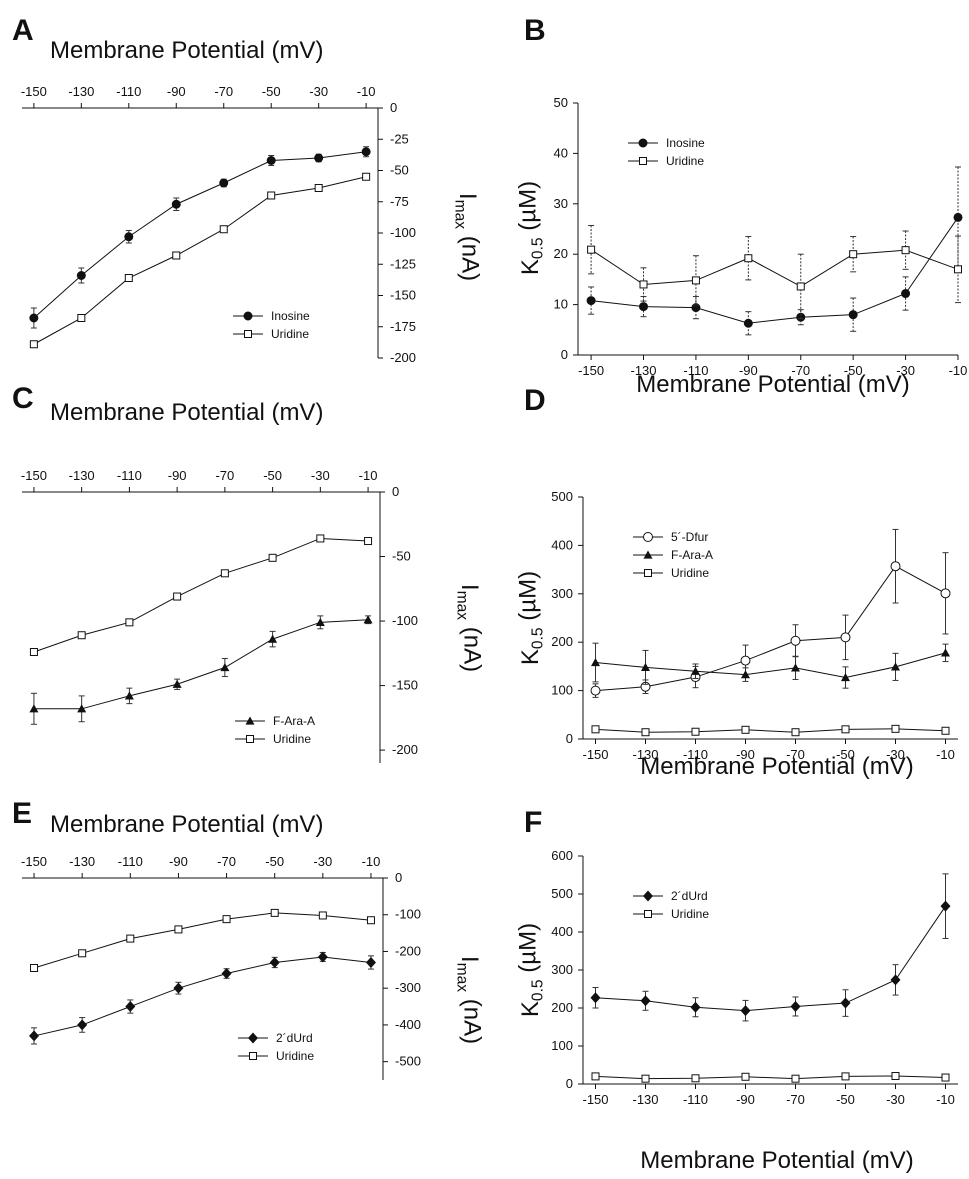  I want to click on y-tick-label: -100, so click(408, 914).